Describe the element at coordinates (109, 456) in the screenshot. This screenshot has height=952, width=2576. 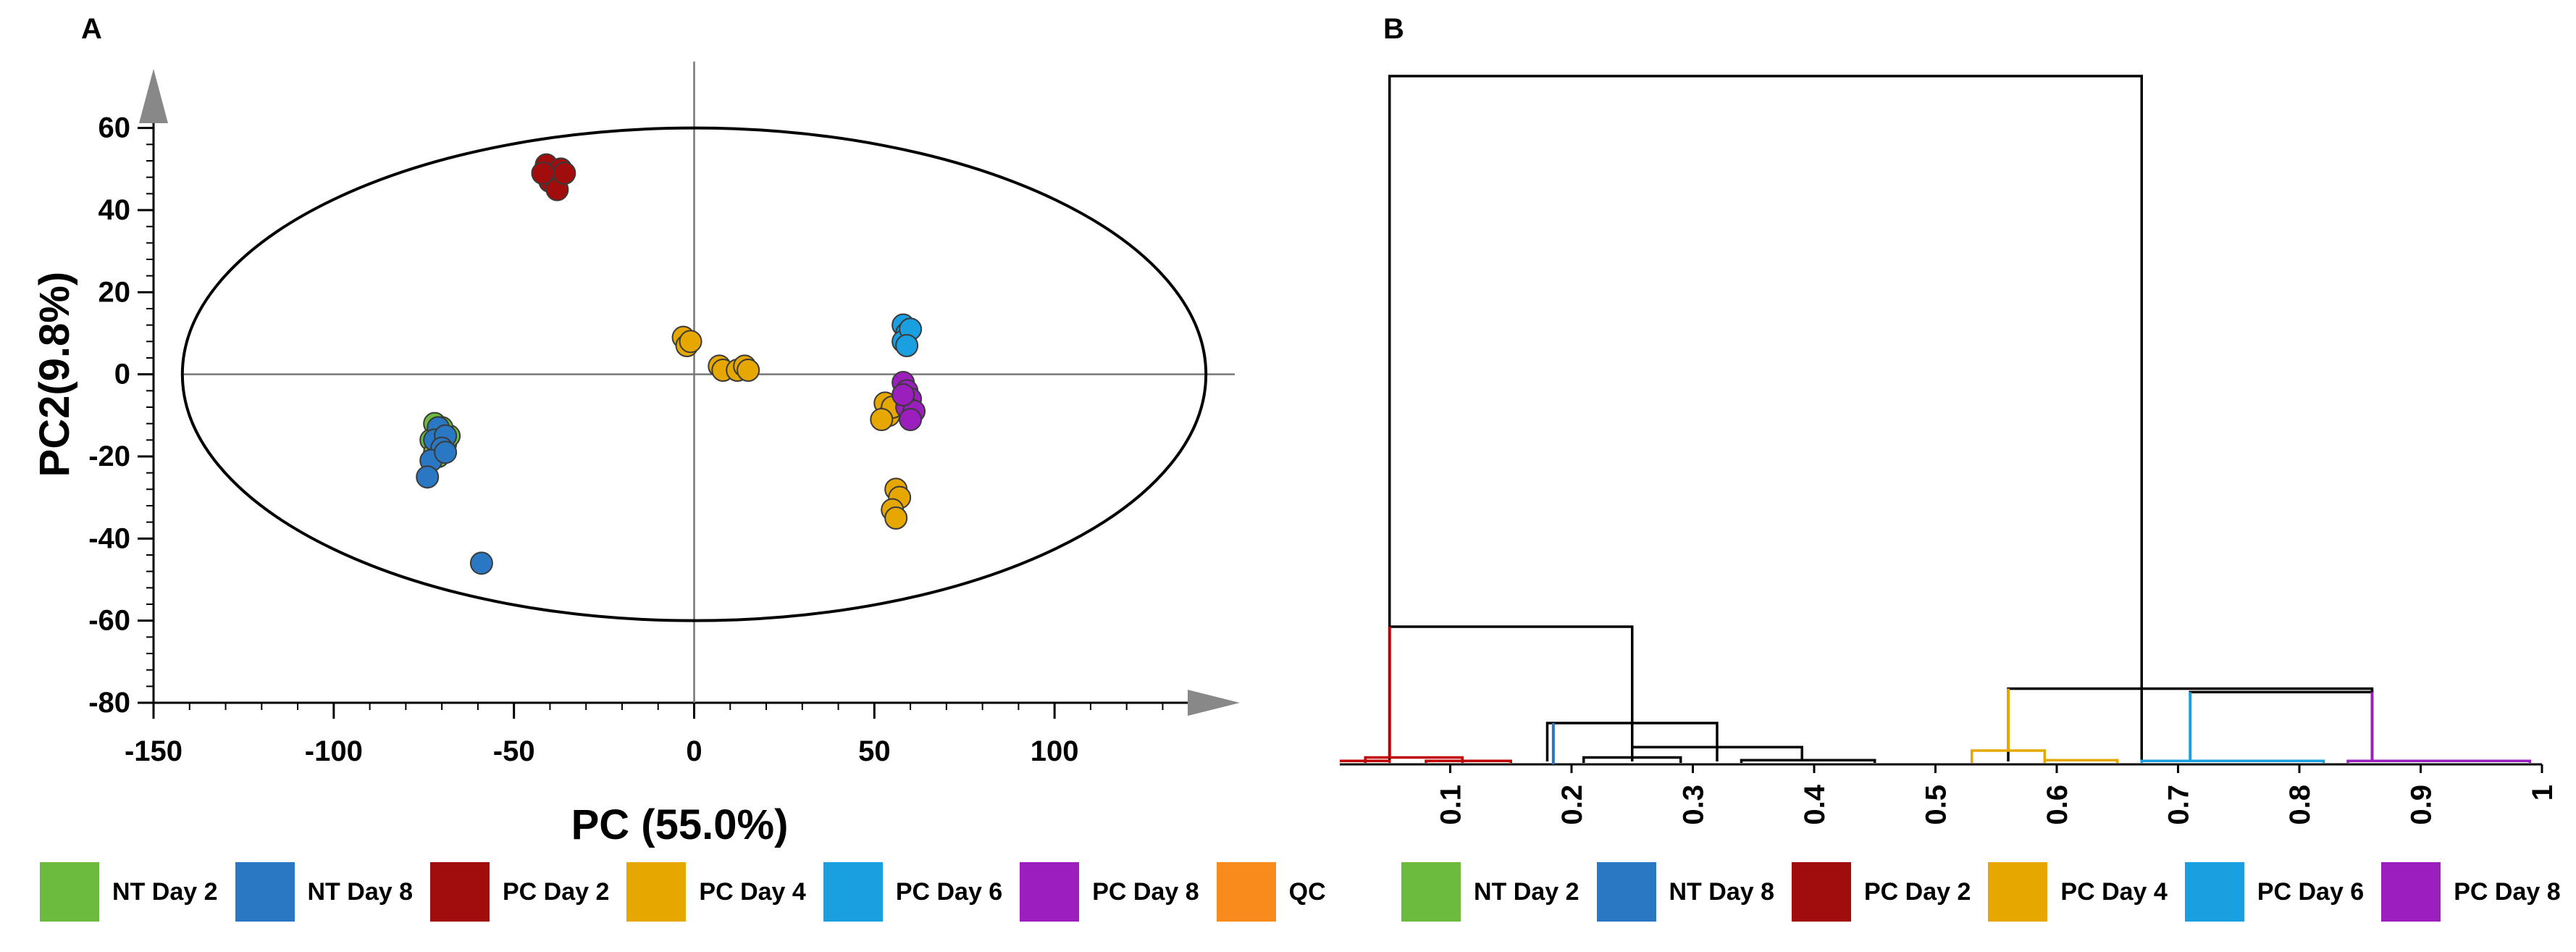
I see `y-tick-label: -20` at that location.